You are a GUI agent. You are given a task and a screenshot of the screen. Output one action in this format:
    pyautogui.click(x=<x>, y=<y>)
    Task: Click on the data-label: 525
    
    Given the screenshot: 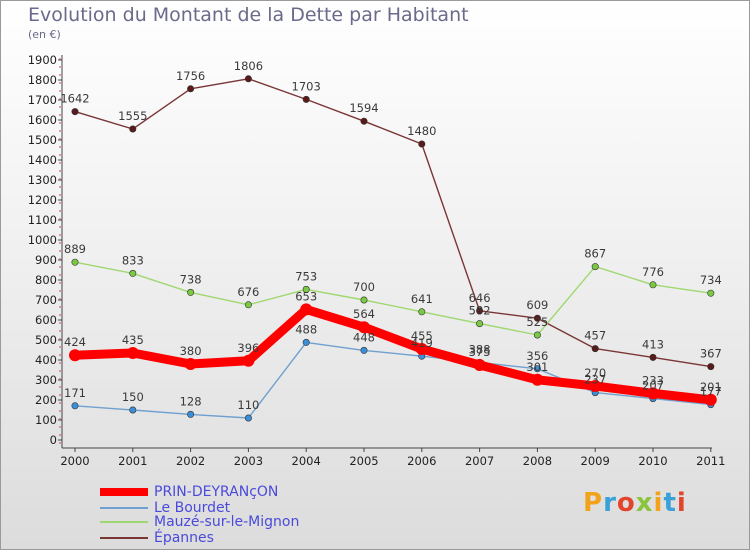 What is the action you would take?
    pyautogui.click(x=537, y=322)
    